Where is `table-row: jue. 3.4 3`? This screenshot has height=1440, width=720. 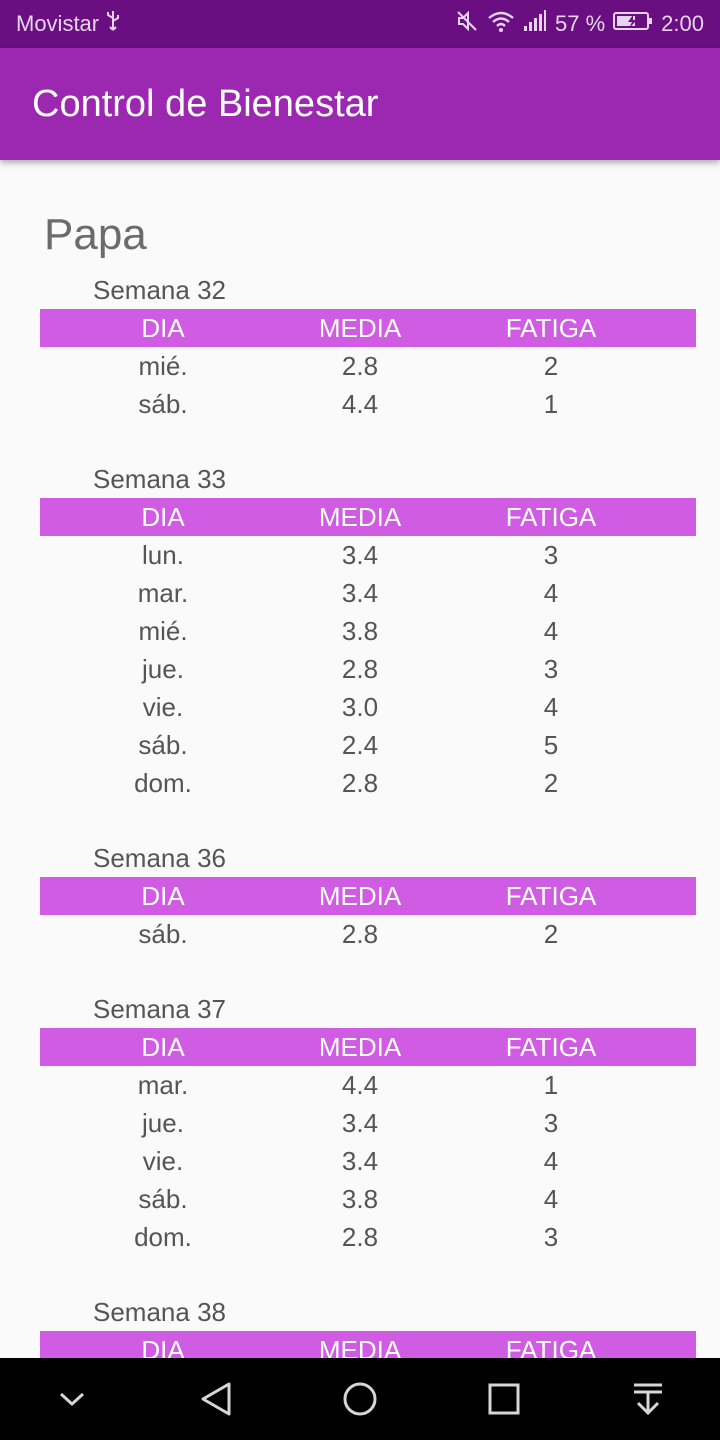
table-row: jue. 3.4 3 is located at coordinates (368, 1123).